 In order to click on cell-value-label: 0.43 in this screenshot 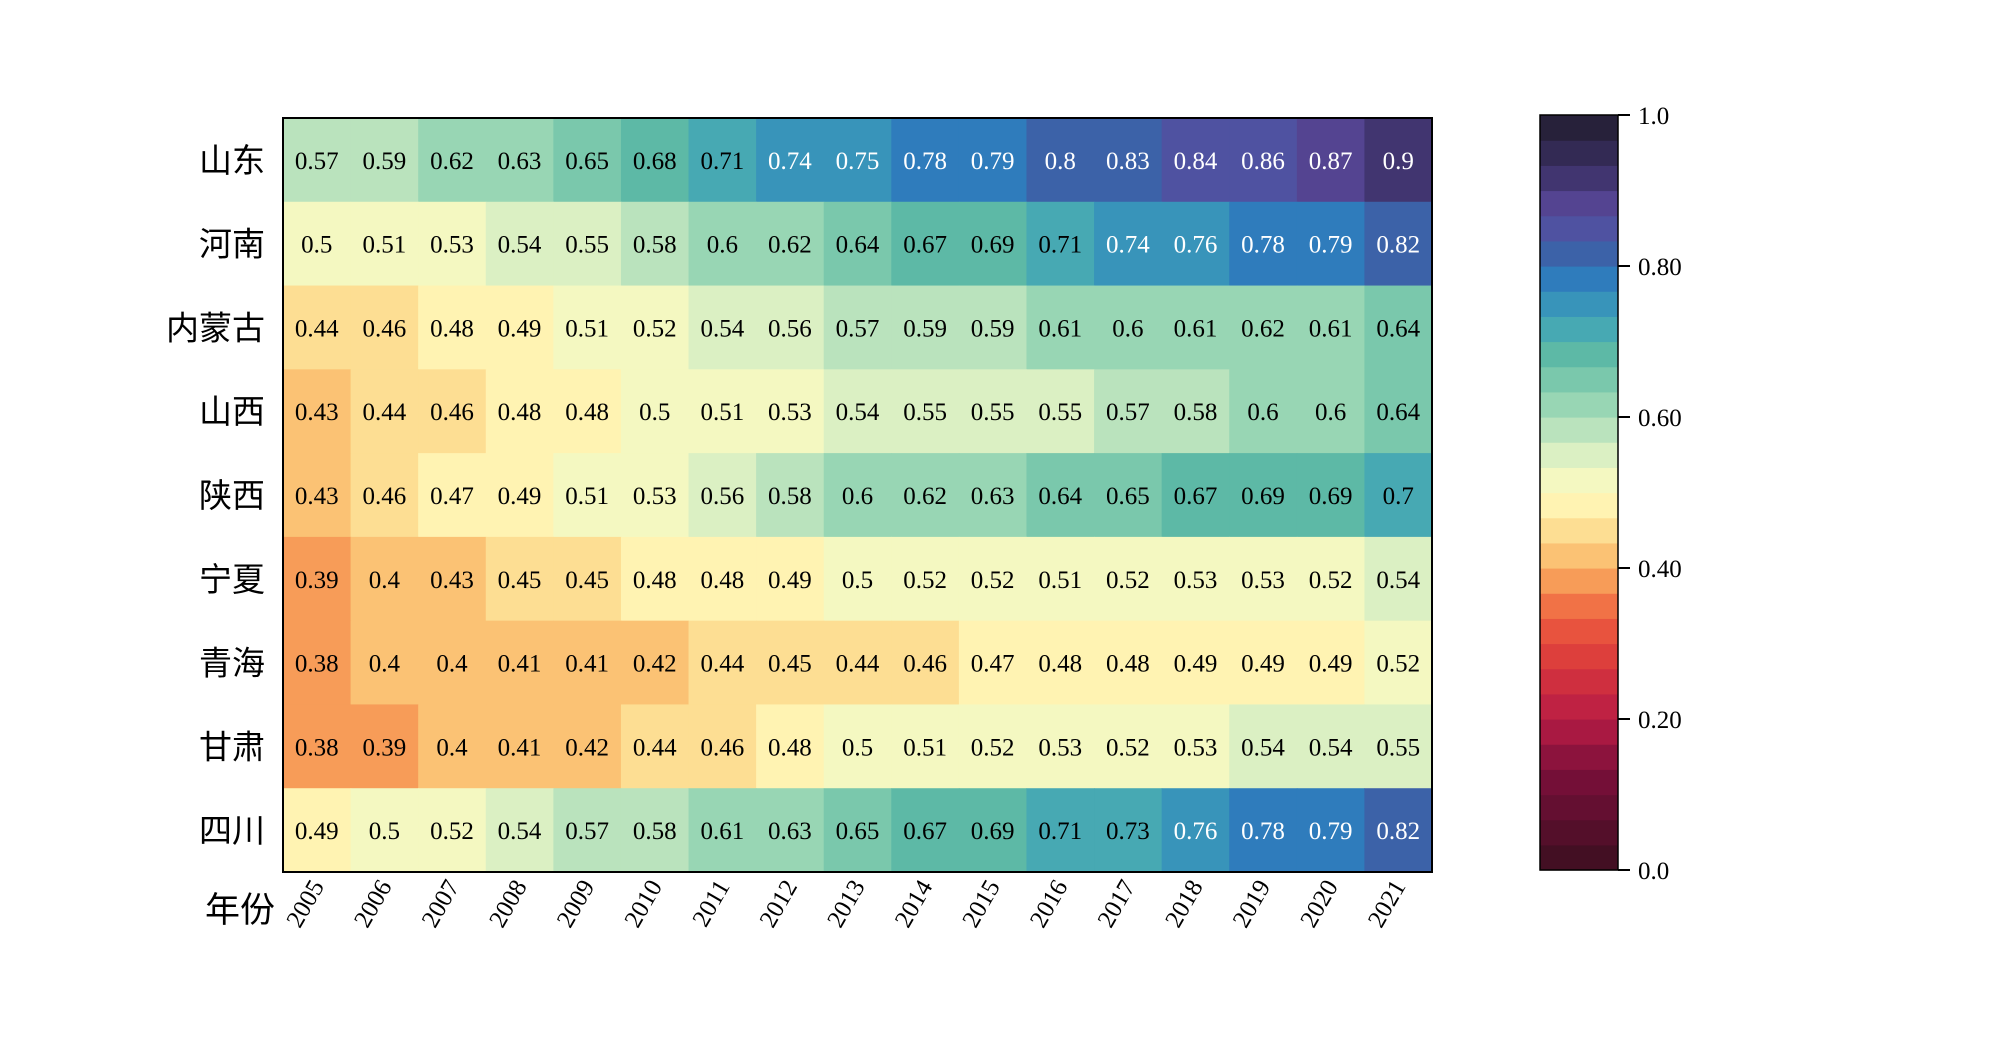, I will do `click(452, 580)`.